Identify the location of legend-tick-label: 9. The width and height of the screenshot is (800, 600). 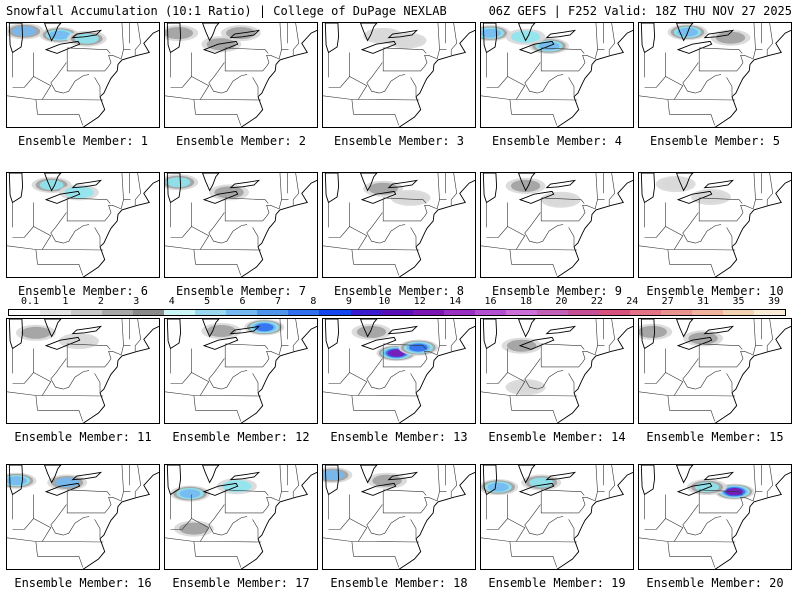
(348, 301).